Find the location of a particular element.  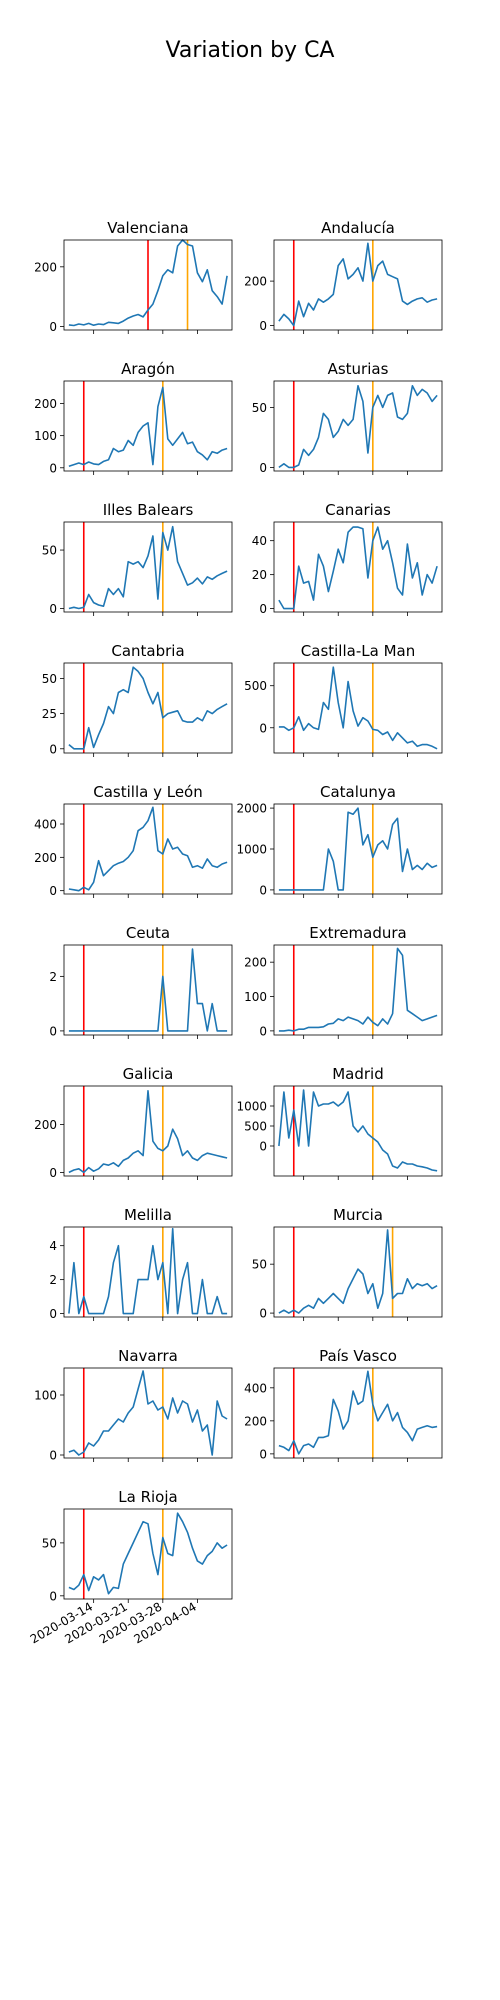

subplot-title: Extremadura is located at coordinates (358, 933).